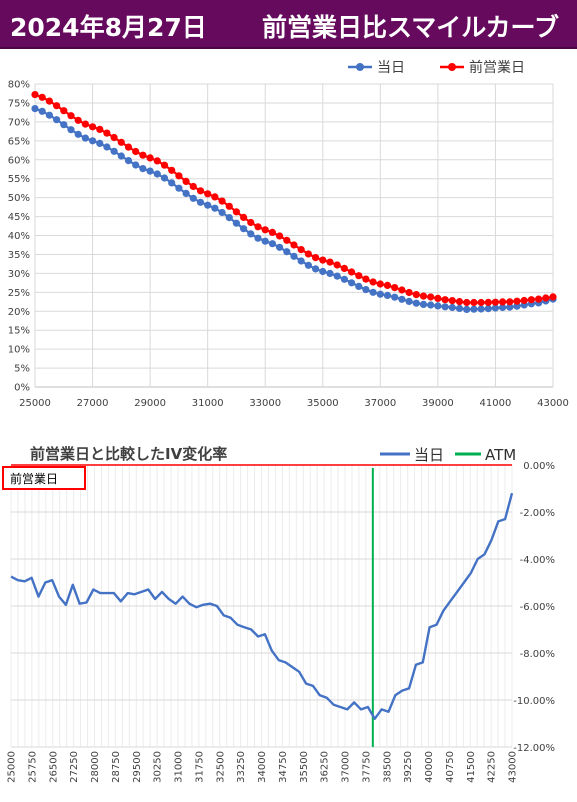 The image size is (577, 802). What do you see at coordinates (346, 767) in the screenshot?
I see `x-tick-label: 37000` at bounding box center [346, 767].